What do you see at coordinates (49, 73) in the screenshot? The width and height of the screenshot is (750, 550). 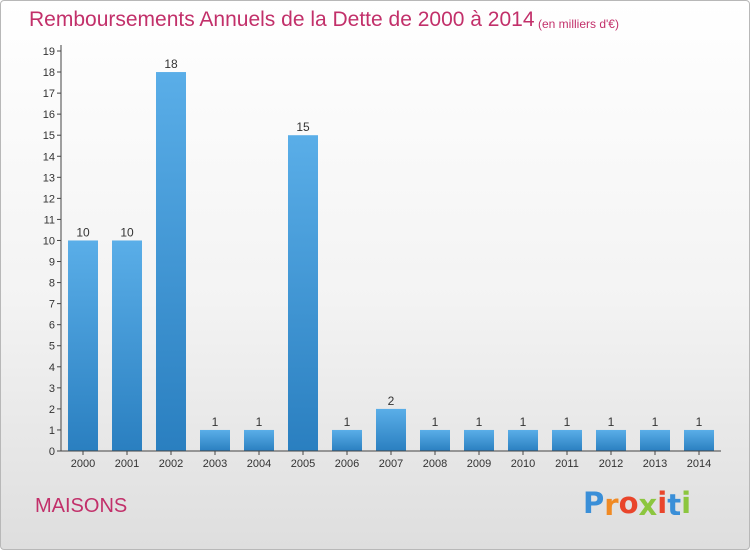 I see `y-tick-label: 18` at bounding box center [49, 73].